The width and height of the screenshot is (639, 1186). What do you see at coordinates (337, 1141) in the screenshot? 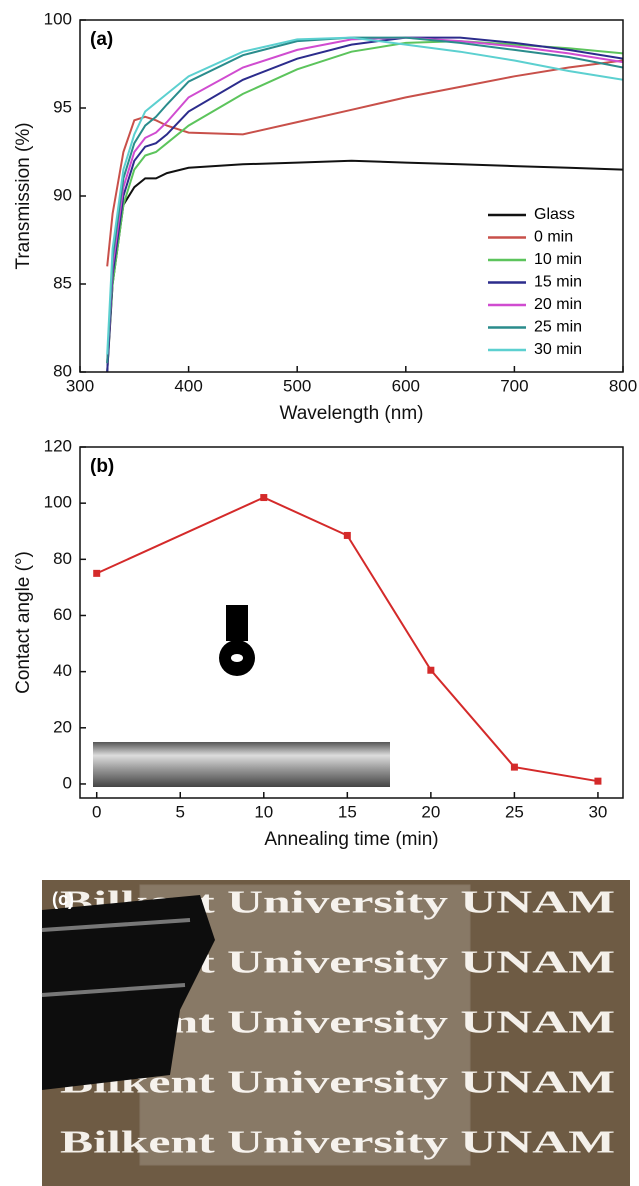
I see `photo-text: Bilkent University UNAM` at bounding box center [337, 1141].